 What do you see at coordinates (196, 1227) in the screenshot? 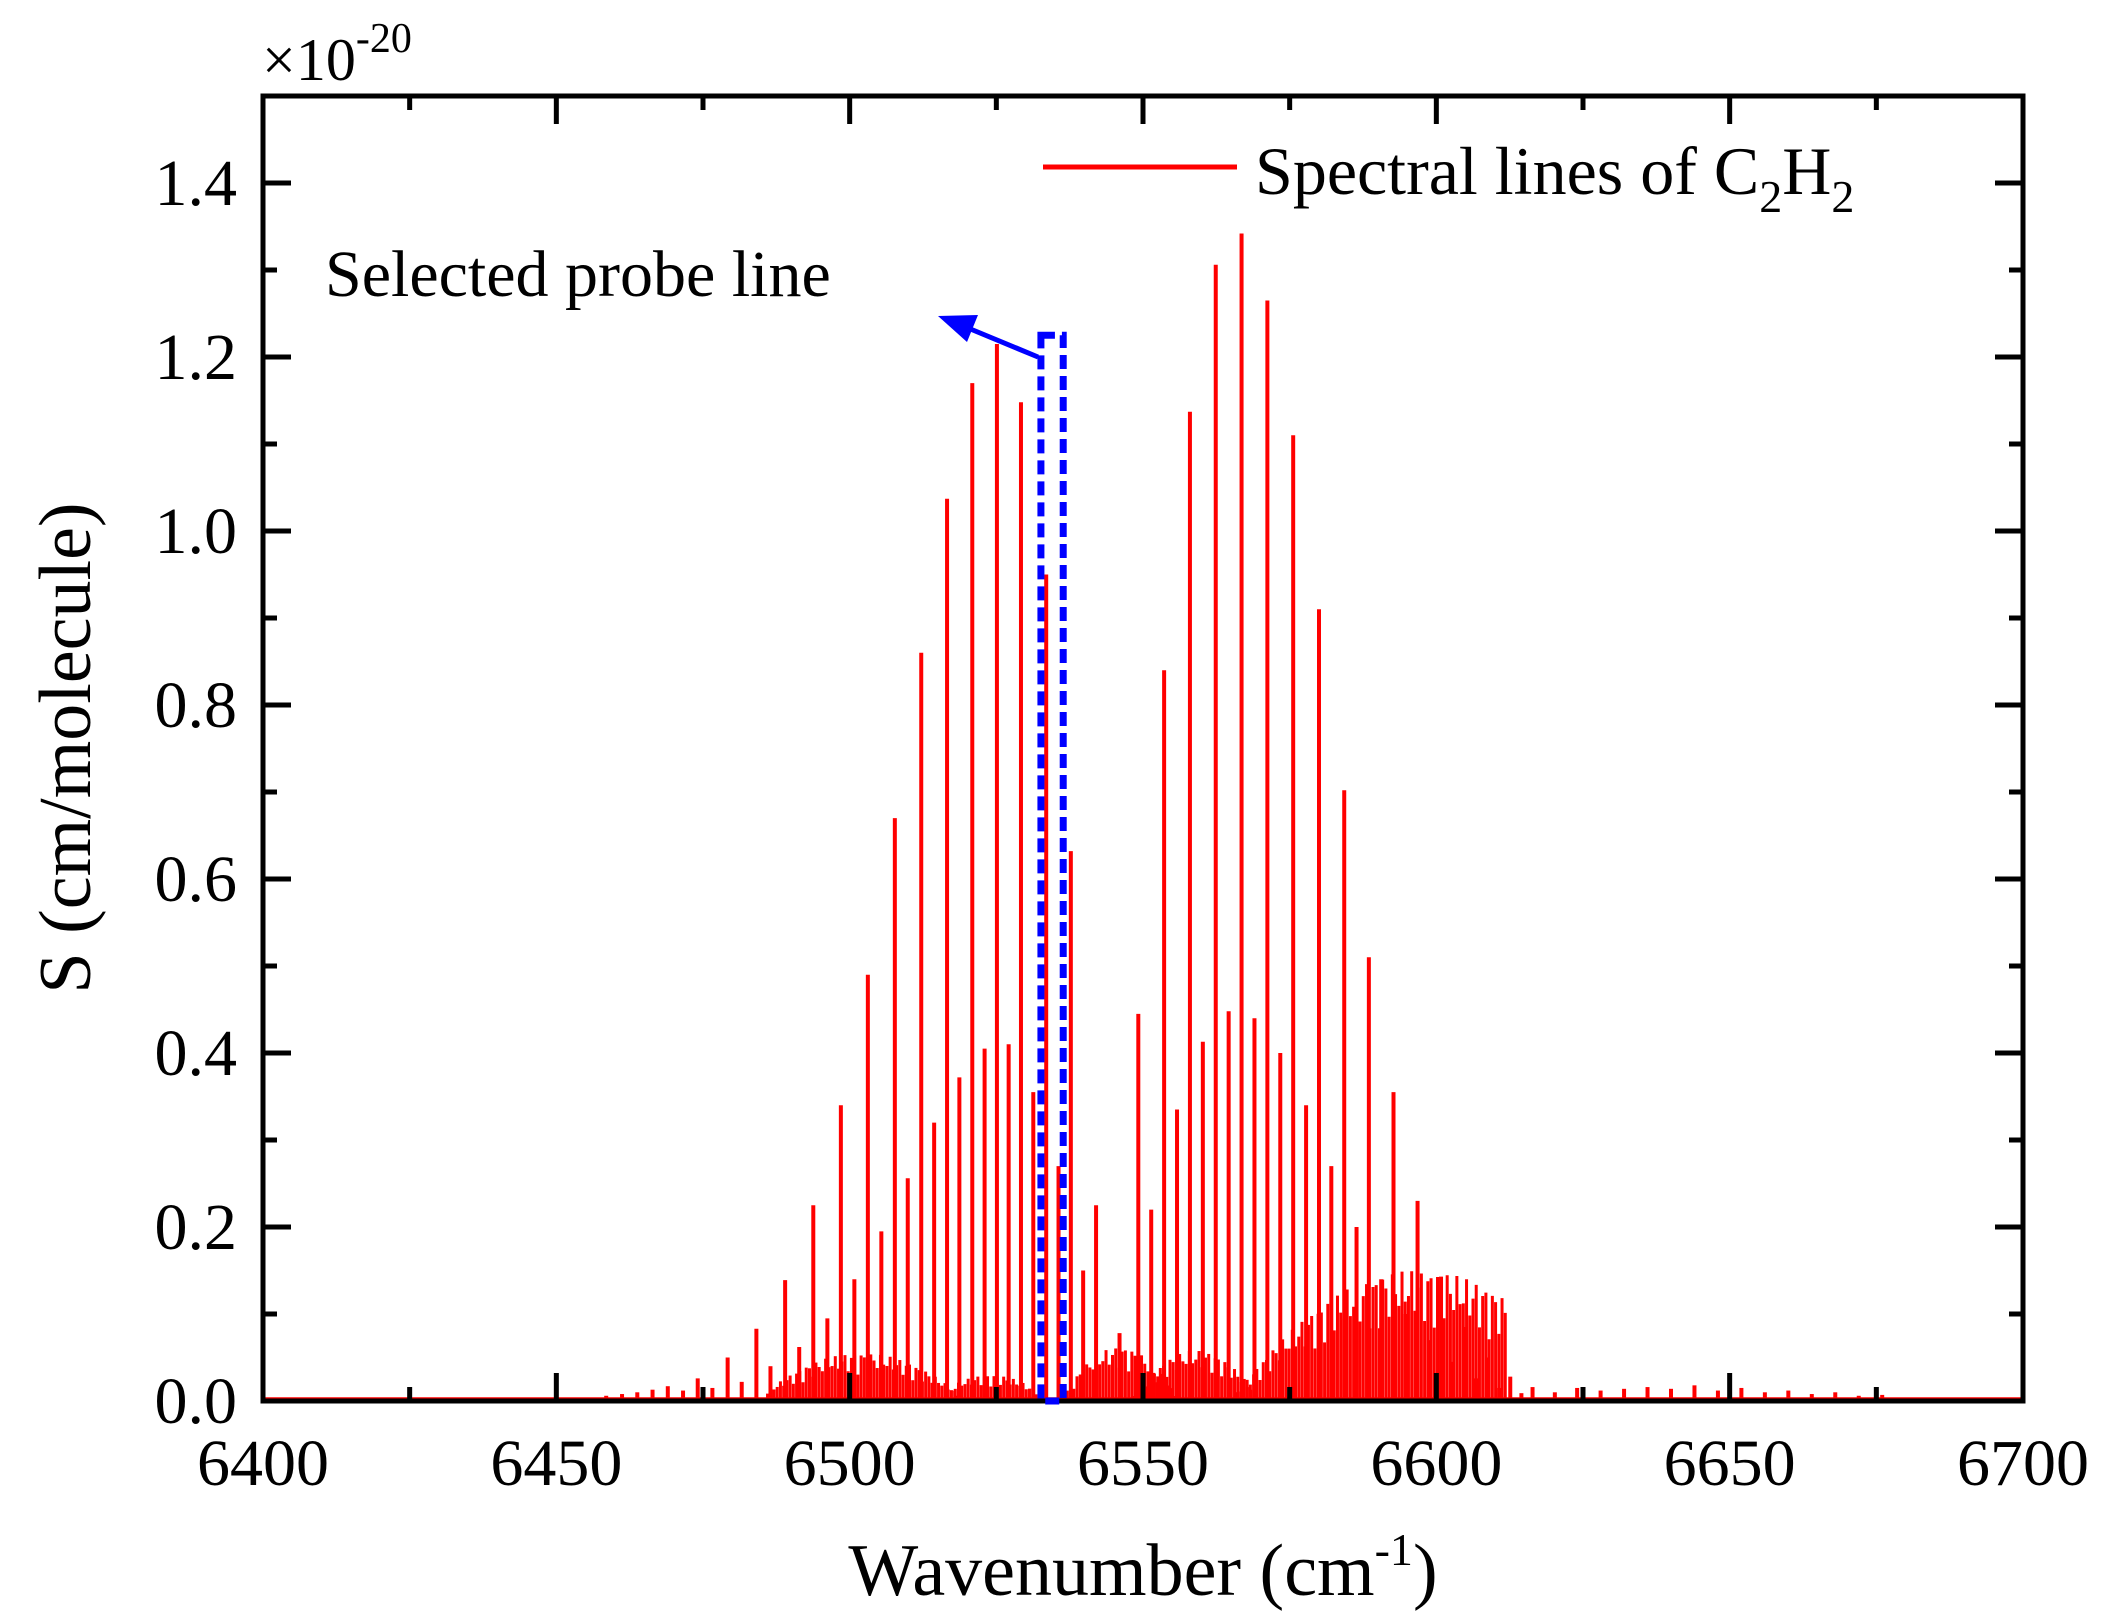
I see `y-tick-label: 0.2` at bounding box center [196, 1227].